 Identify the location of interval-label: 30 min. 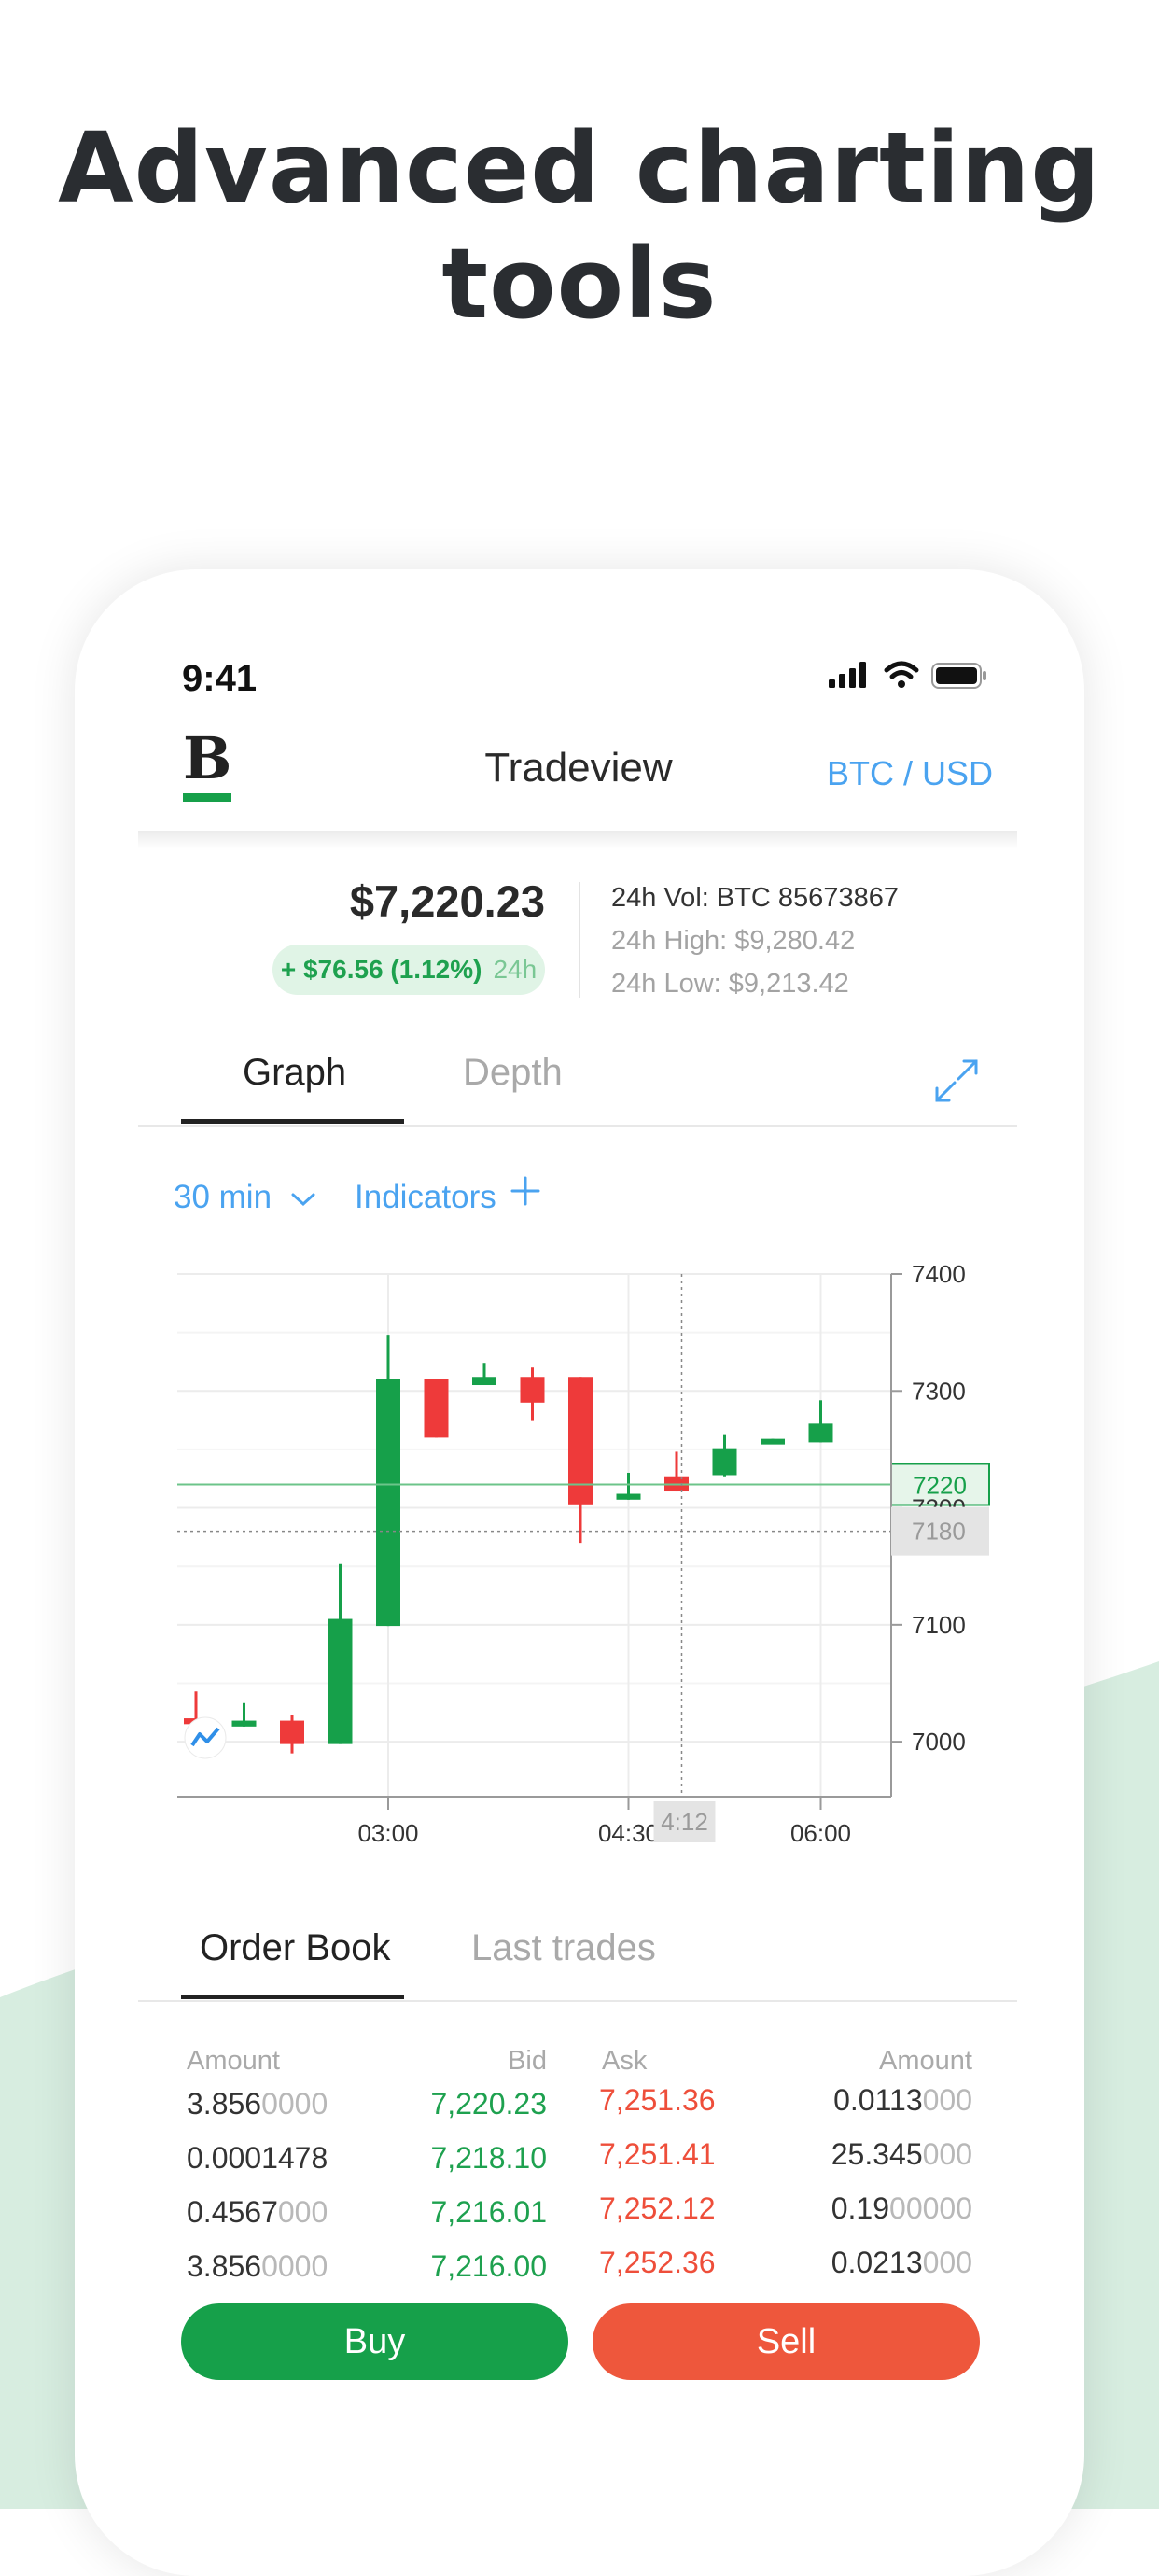
(223, 1197).